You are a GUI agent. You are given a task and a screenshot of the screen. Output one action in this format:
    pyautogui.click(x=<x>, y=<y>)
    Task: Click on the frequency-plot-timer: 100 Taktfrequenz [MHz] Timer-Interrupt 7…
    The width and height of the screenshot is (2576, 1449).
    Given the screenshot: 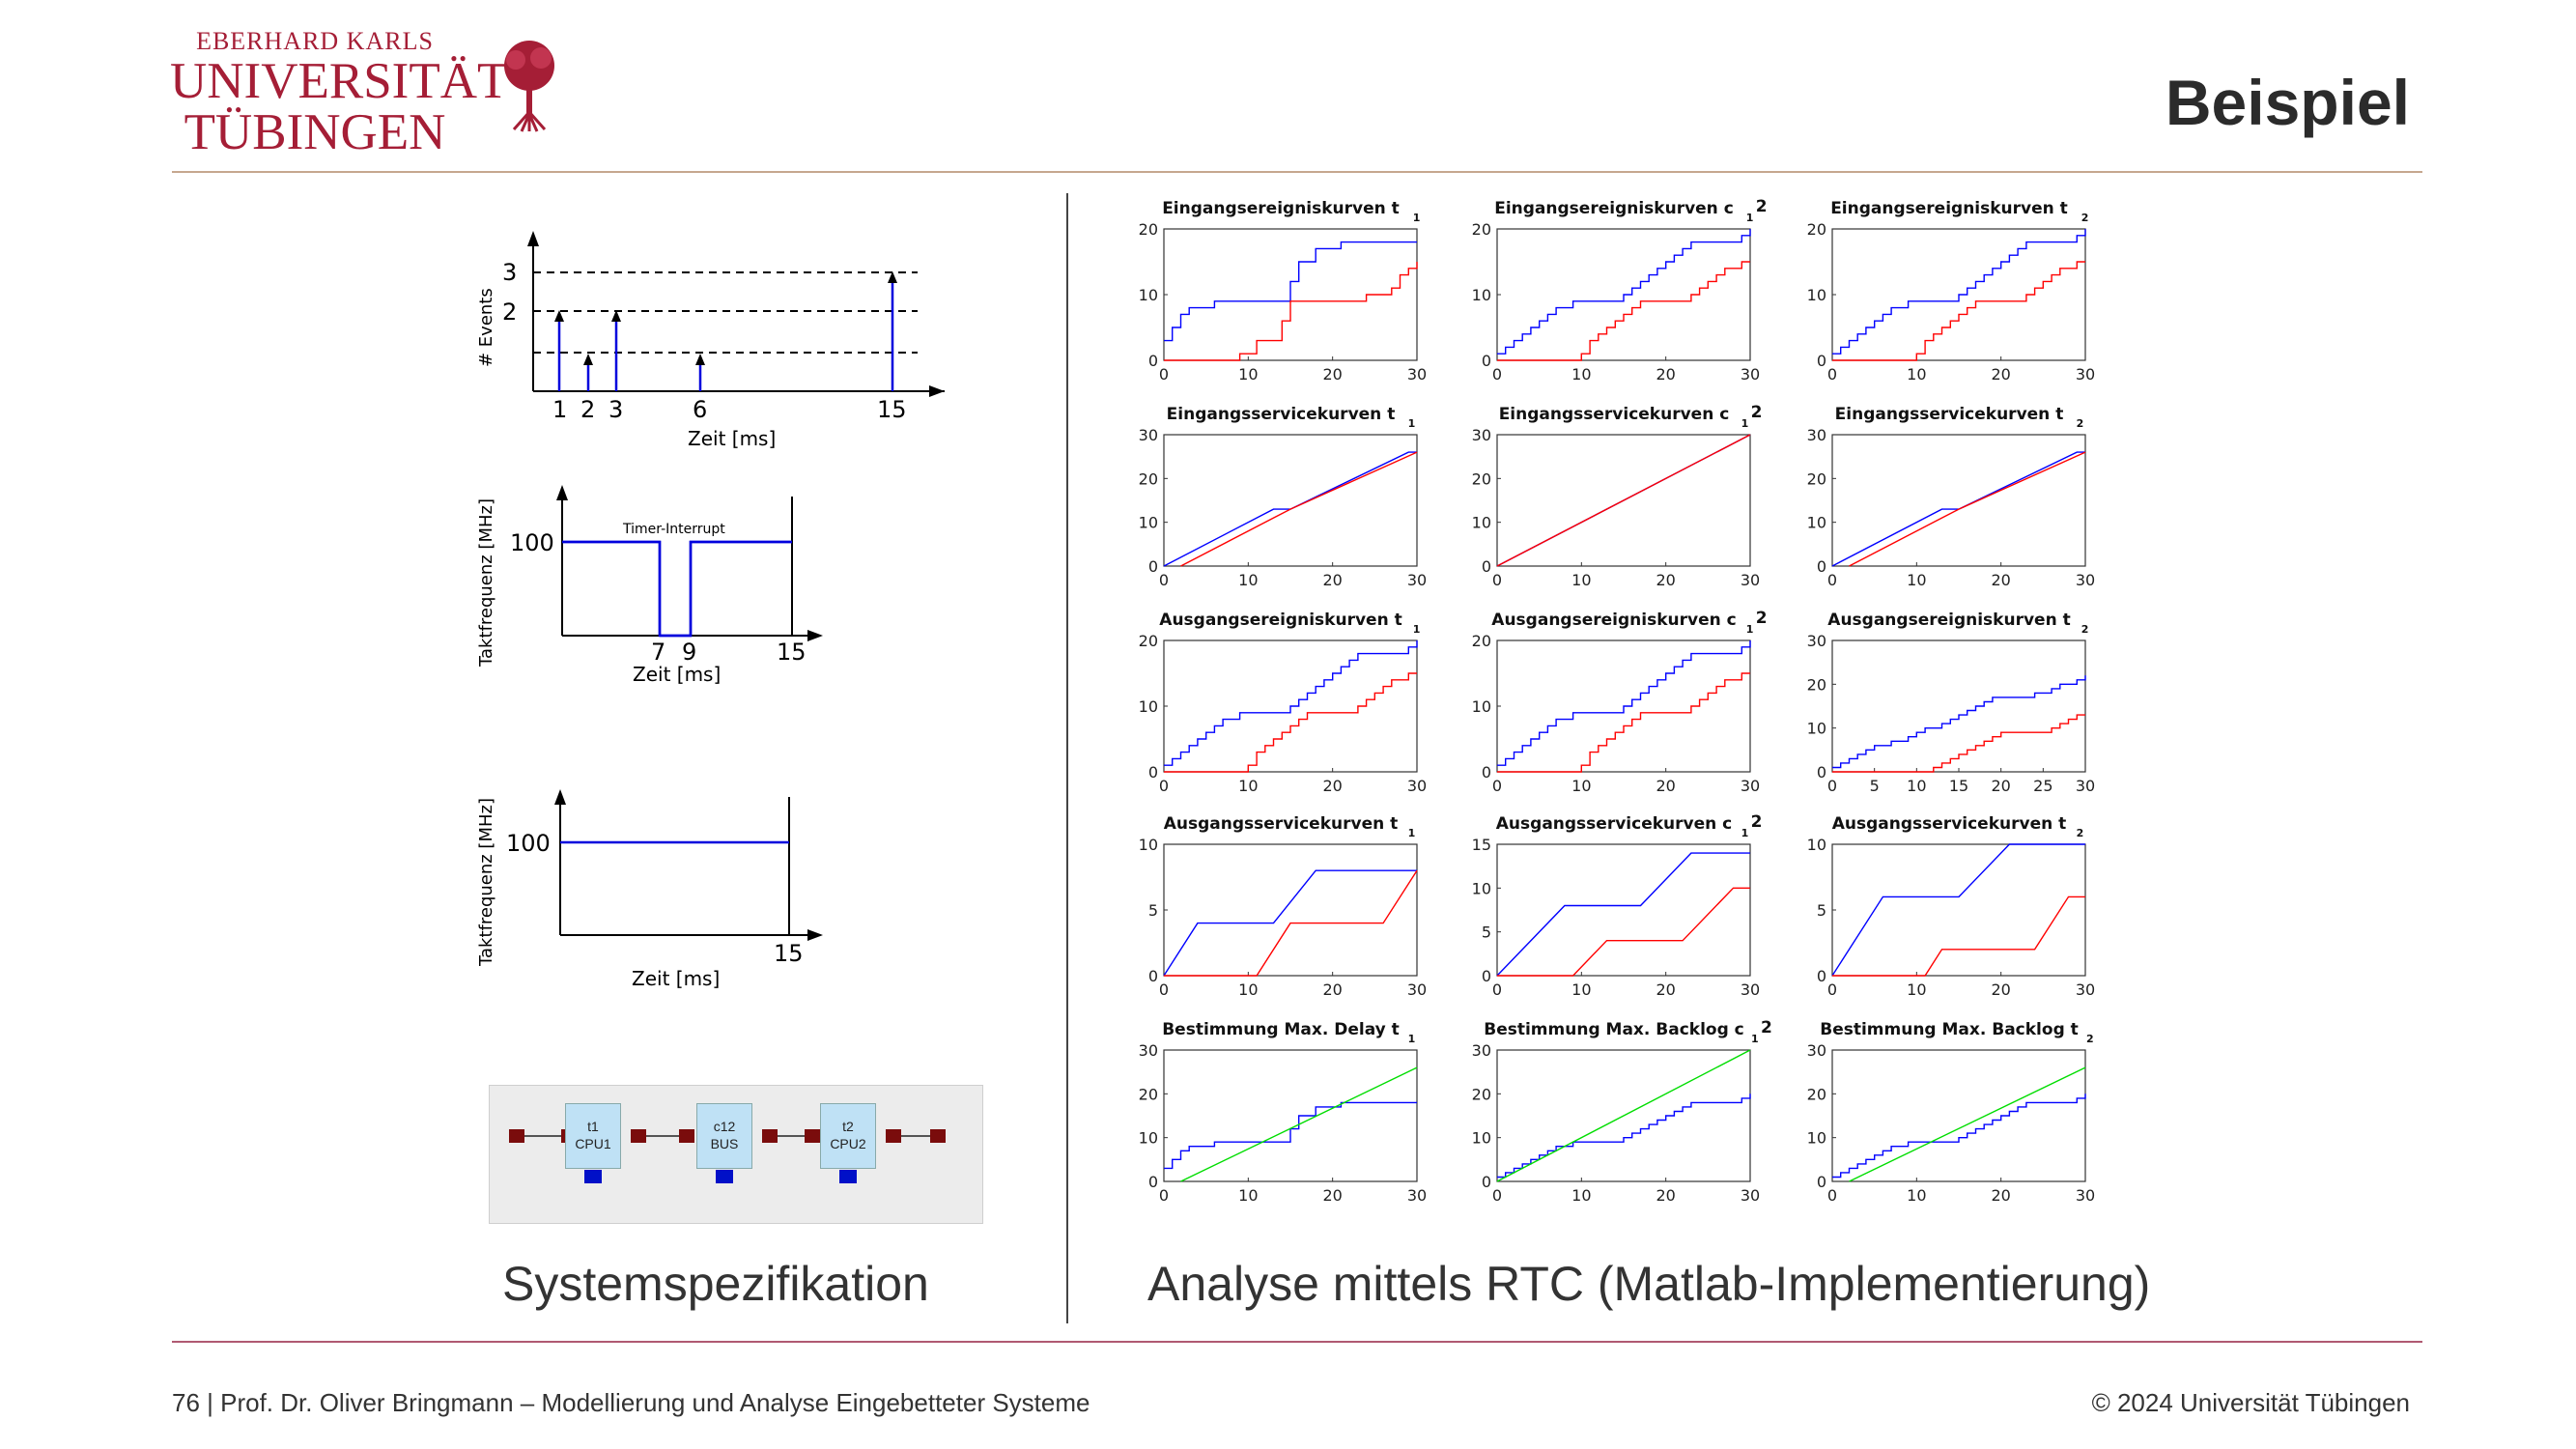 What is the action you would take?
    pyautogui.click(x=649, y=585)
    